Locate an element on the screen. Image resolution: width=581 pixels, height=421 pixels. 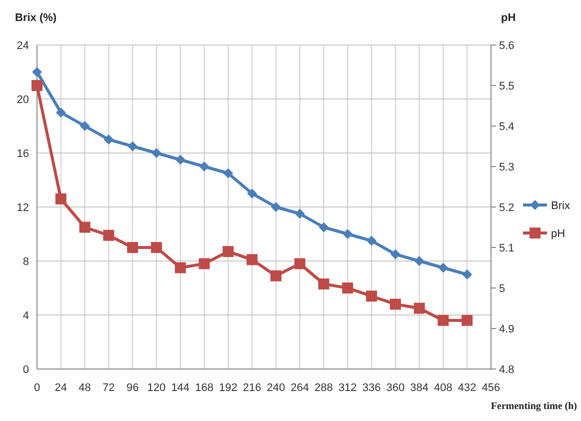
x-tick-label: 240 is located at coordinates (276, 388).